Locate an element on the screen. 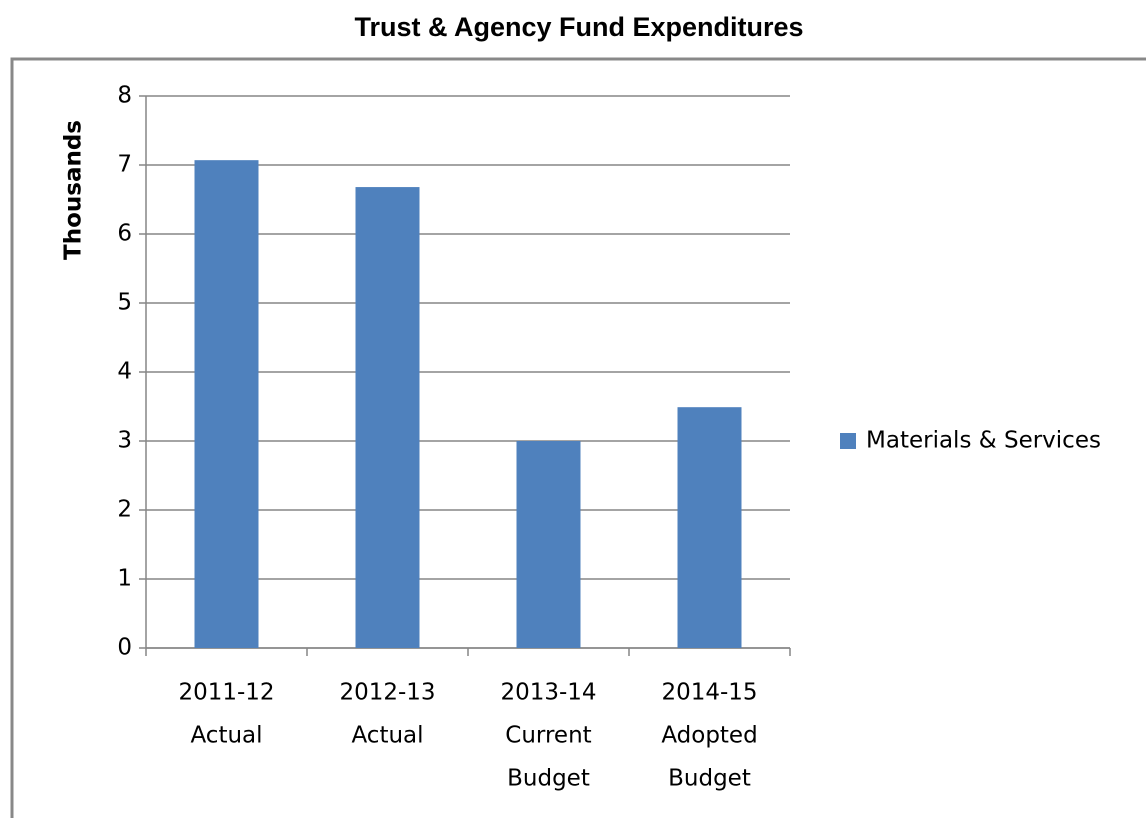 The width and height of the screenshot is (1146, 818). y-tick-label: 8 is located at coordinates (124, 96).